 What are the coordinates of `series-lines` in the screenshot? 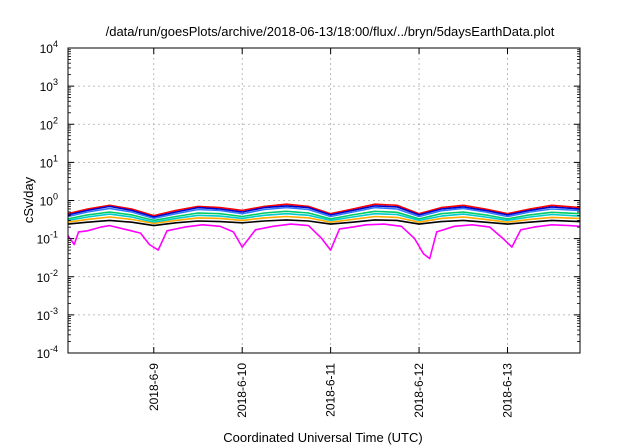 It's located at (324, 231).